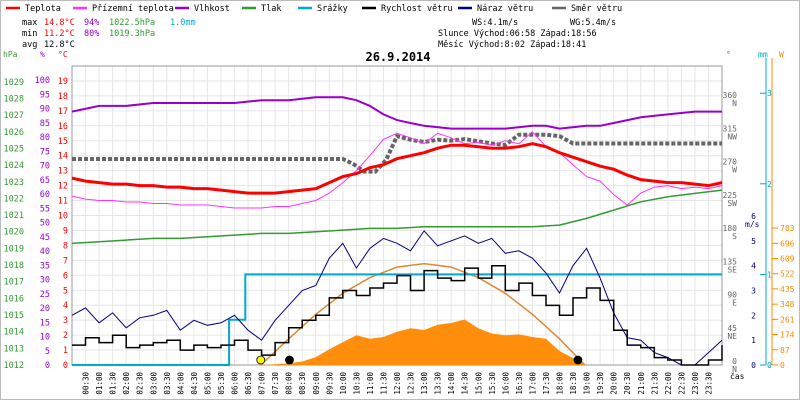  Describe the element at coordinates (42, 54) in the screenshot. I see `axis-unit-percent: %` at that location.